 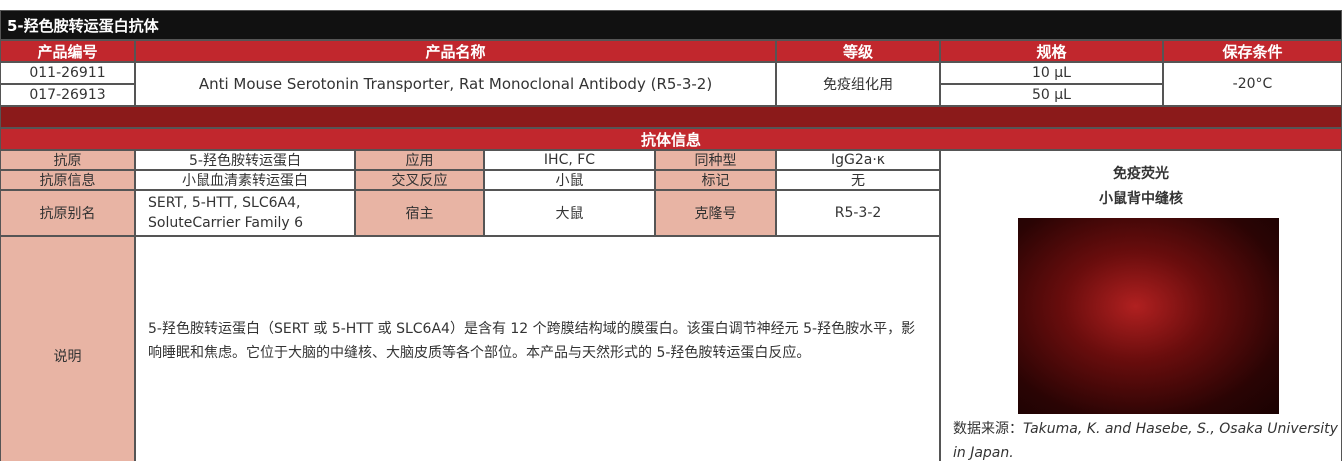 What do you see at coordinates (1252, 84) in the screenshot?
I see `storage-cell: -20°C` at bounding box center [1252, 84].